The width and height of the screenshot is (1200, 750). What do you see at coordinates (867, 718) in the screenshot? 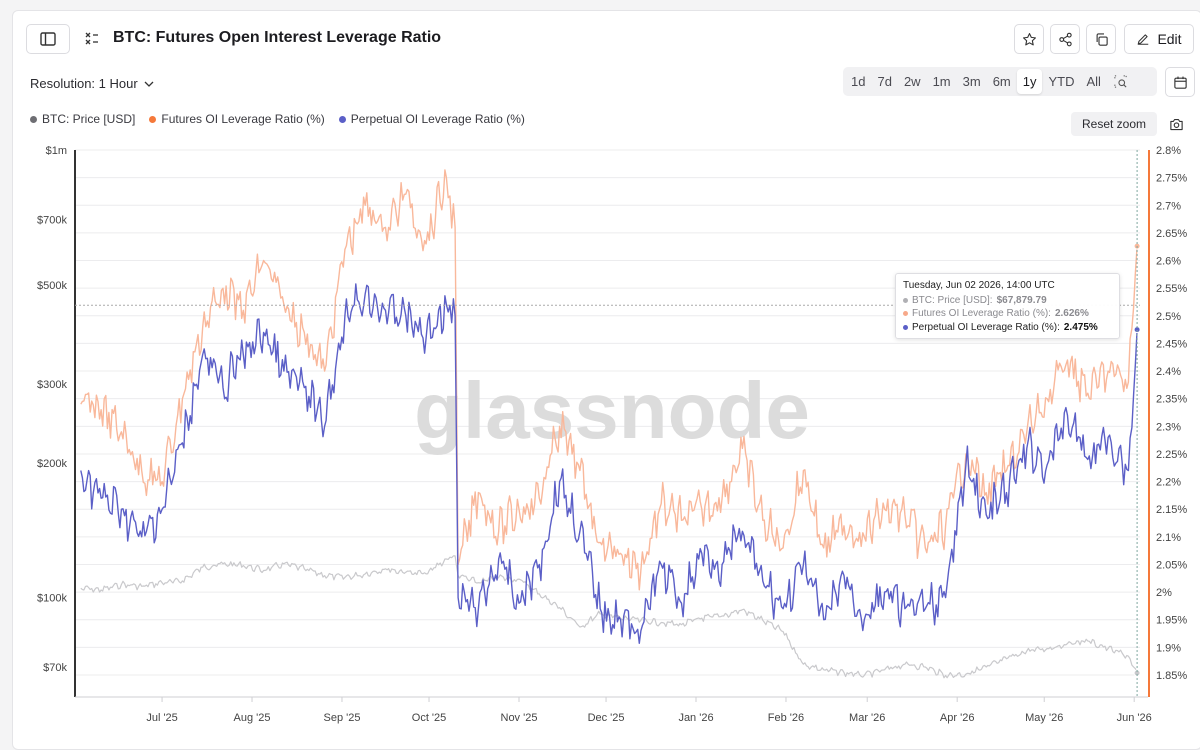
I see `x-axis-tick-label: Mar '26` at bounding box center [867, 718].